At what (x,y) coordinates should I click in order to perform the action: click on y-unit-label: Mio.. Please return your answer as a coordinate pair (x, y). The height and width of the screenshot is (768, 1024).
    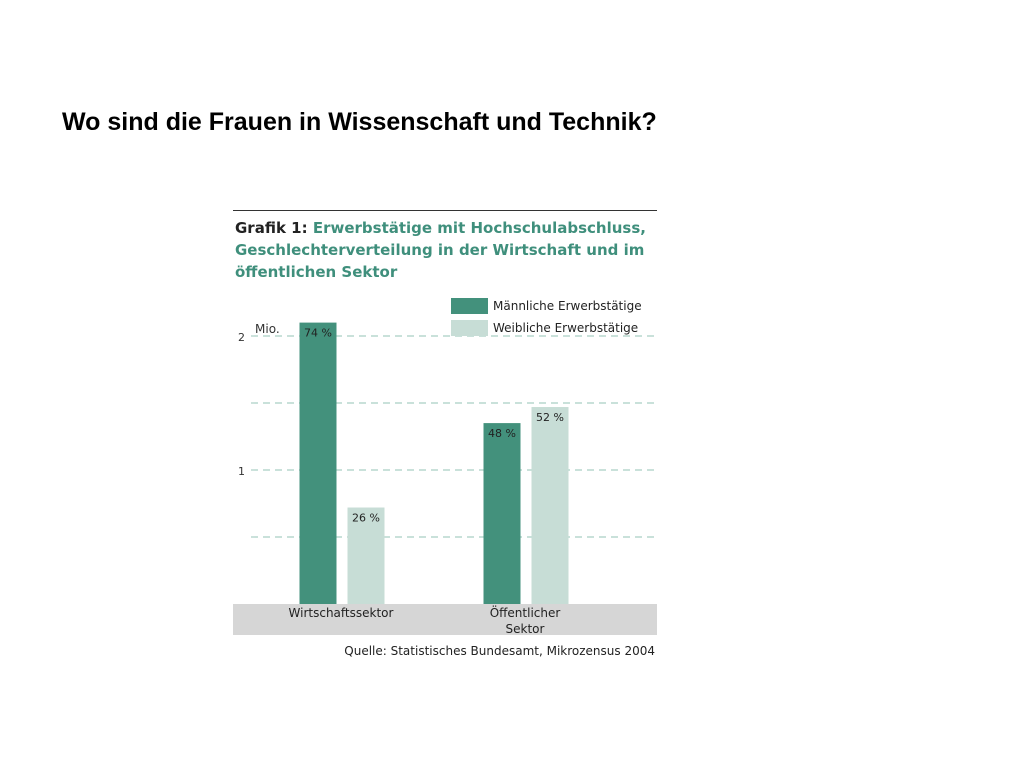
    Looking at the image, I should click on (267, 329).